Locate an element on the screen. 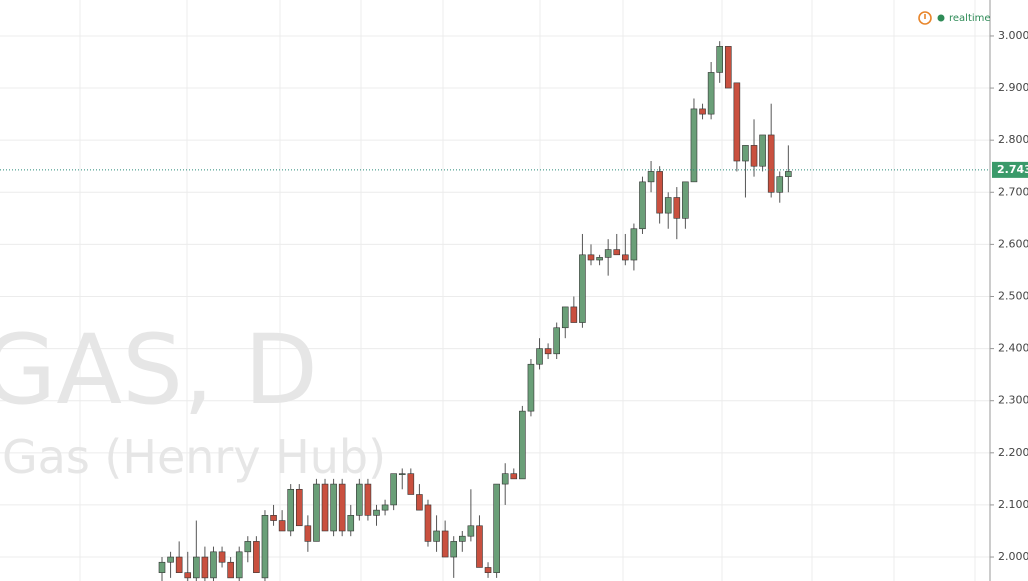  y-tick-label: 3.000 is located at coordinates (1013, 35).